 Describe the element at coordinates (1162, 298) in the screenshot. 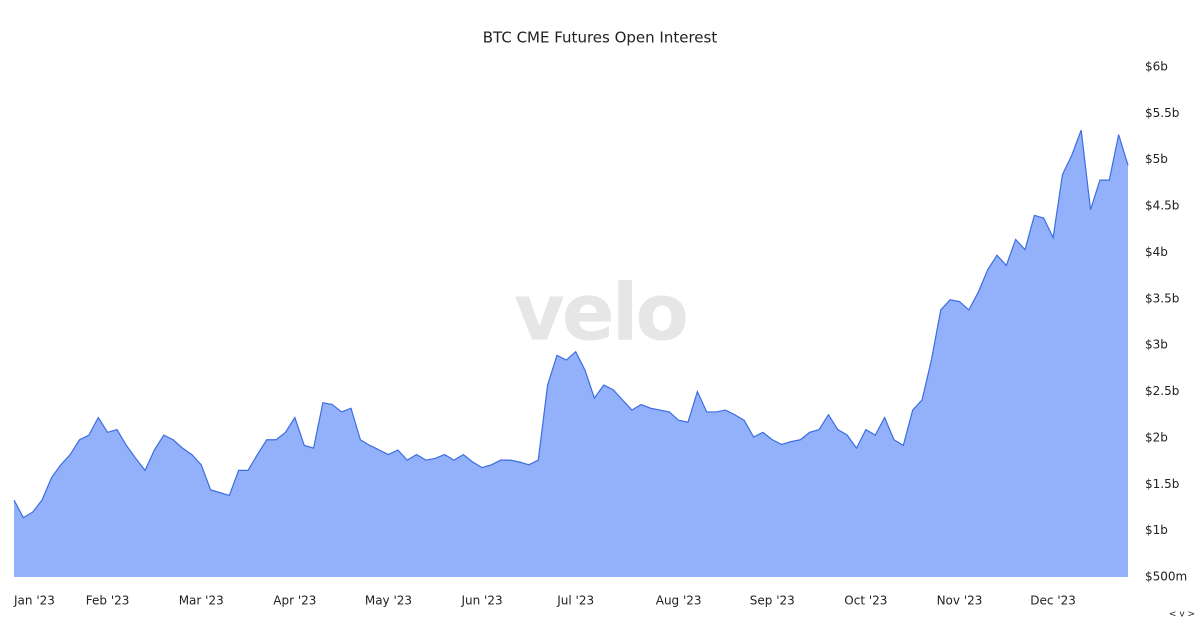

I see `y-tick-label: $3.5b` at that location.